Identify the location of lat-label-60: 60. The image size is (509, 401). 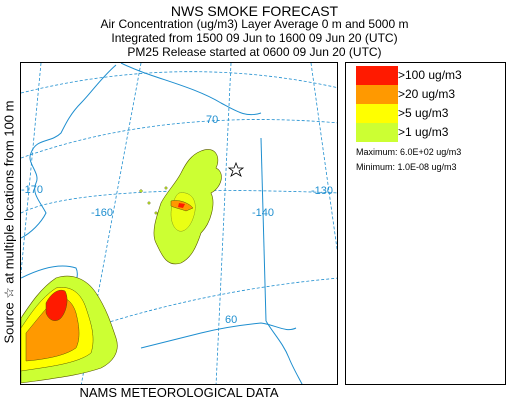
(231, 320).